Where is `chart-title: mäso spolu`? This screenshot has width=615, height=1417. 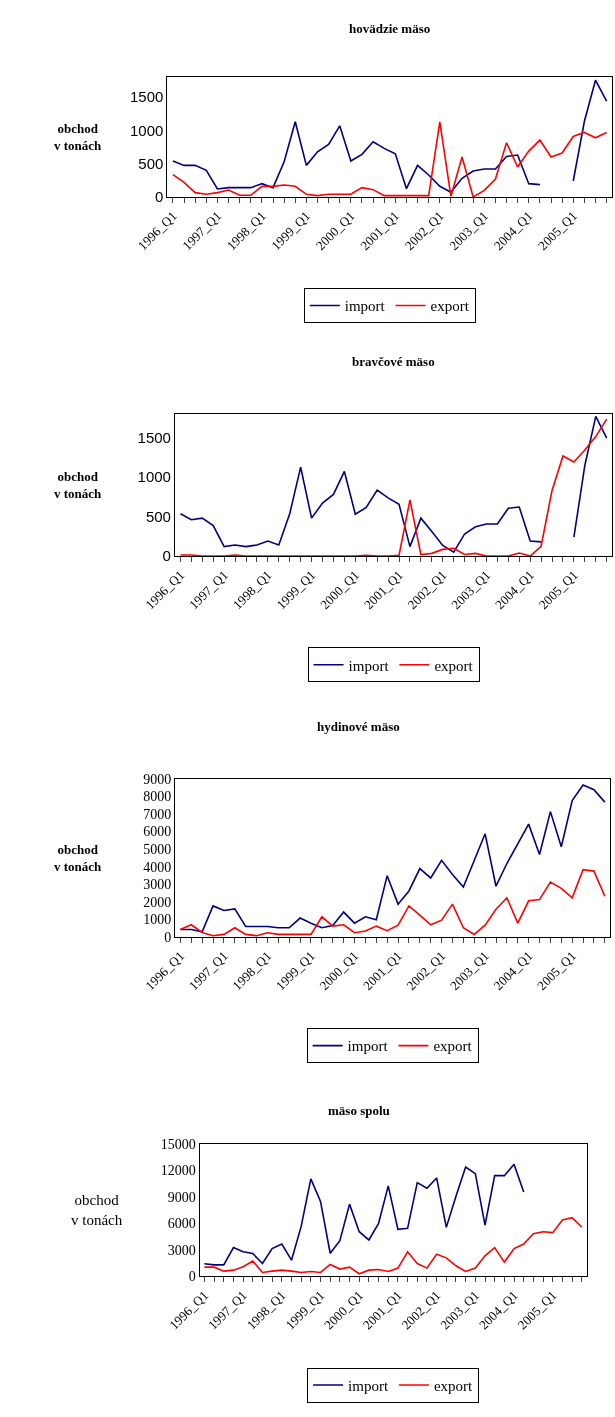 chart-title: mäso spolu is located at coordinates (359, 1110).